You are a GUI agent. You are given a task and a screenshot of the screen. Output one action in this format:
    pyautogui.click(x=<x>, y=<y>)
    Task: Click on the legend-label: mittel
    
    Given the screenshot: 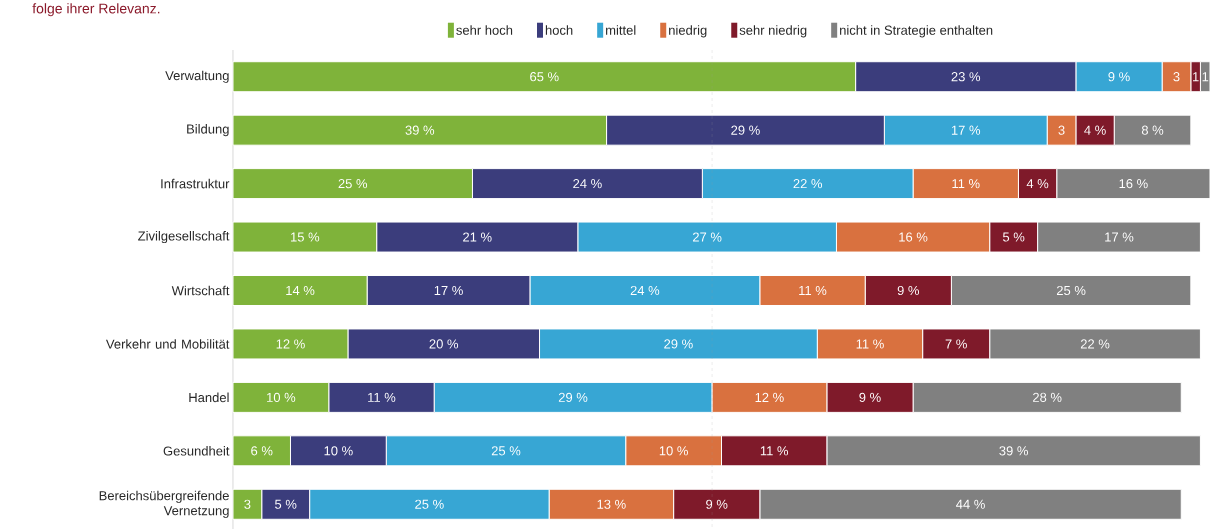 What is the action you would take?
    pyautogui.click(x=621, y=30)
    